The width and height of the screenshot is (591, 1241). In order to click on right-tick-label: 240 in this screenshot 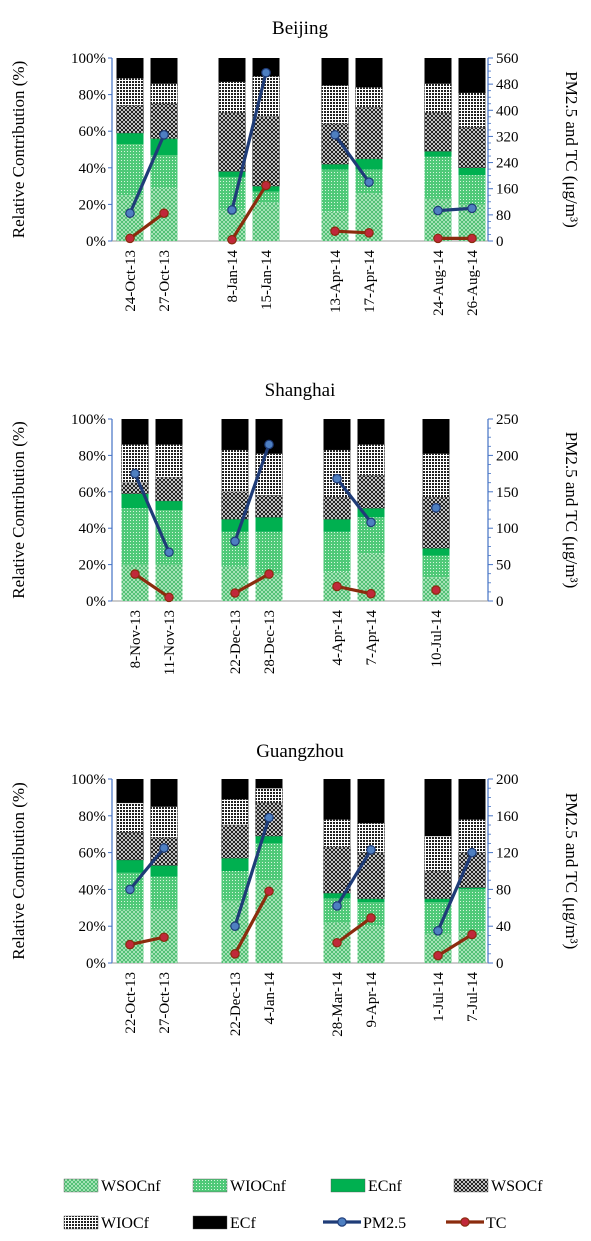, I will do `click(507, 164)`.